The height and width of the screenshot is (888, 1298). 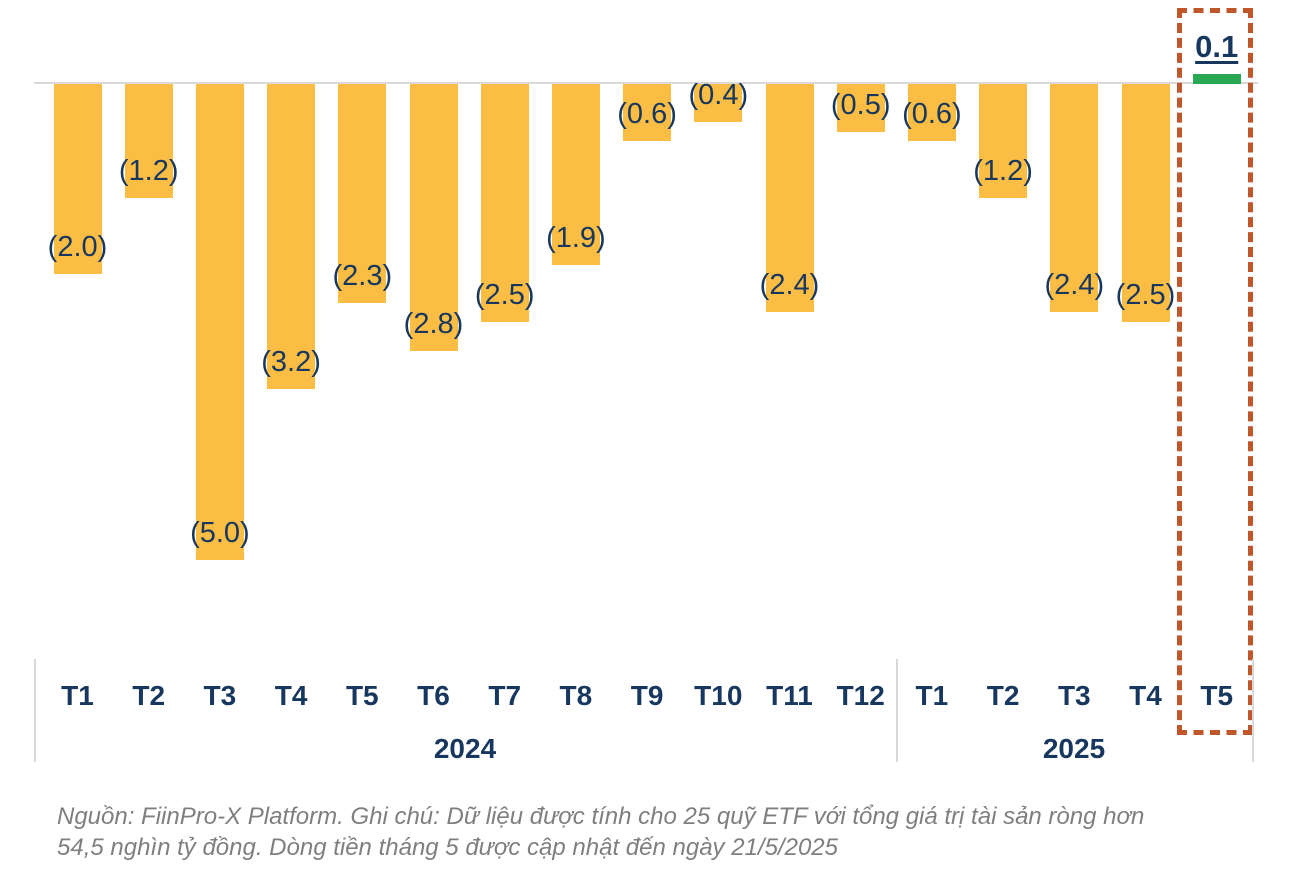 I want to click on bar-t6-2024, so click(x=433, y=217).